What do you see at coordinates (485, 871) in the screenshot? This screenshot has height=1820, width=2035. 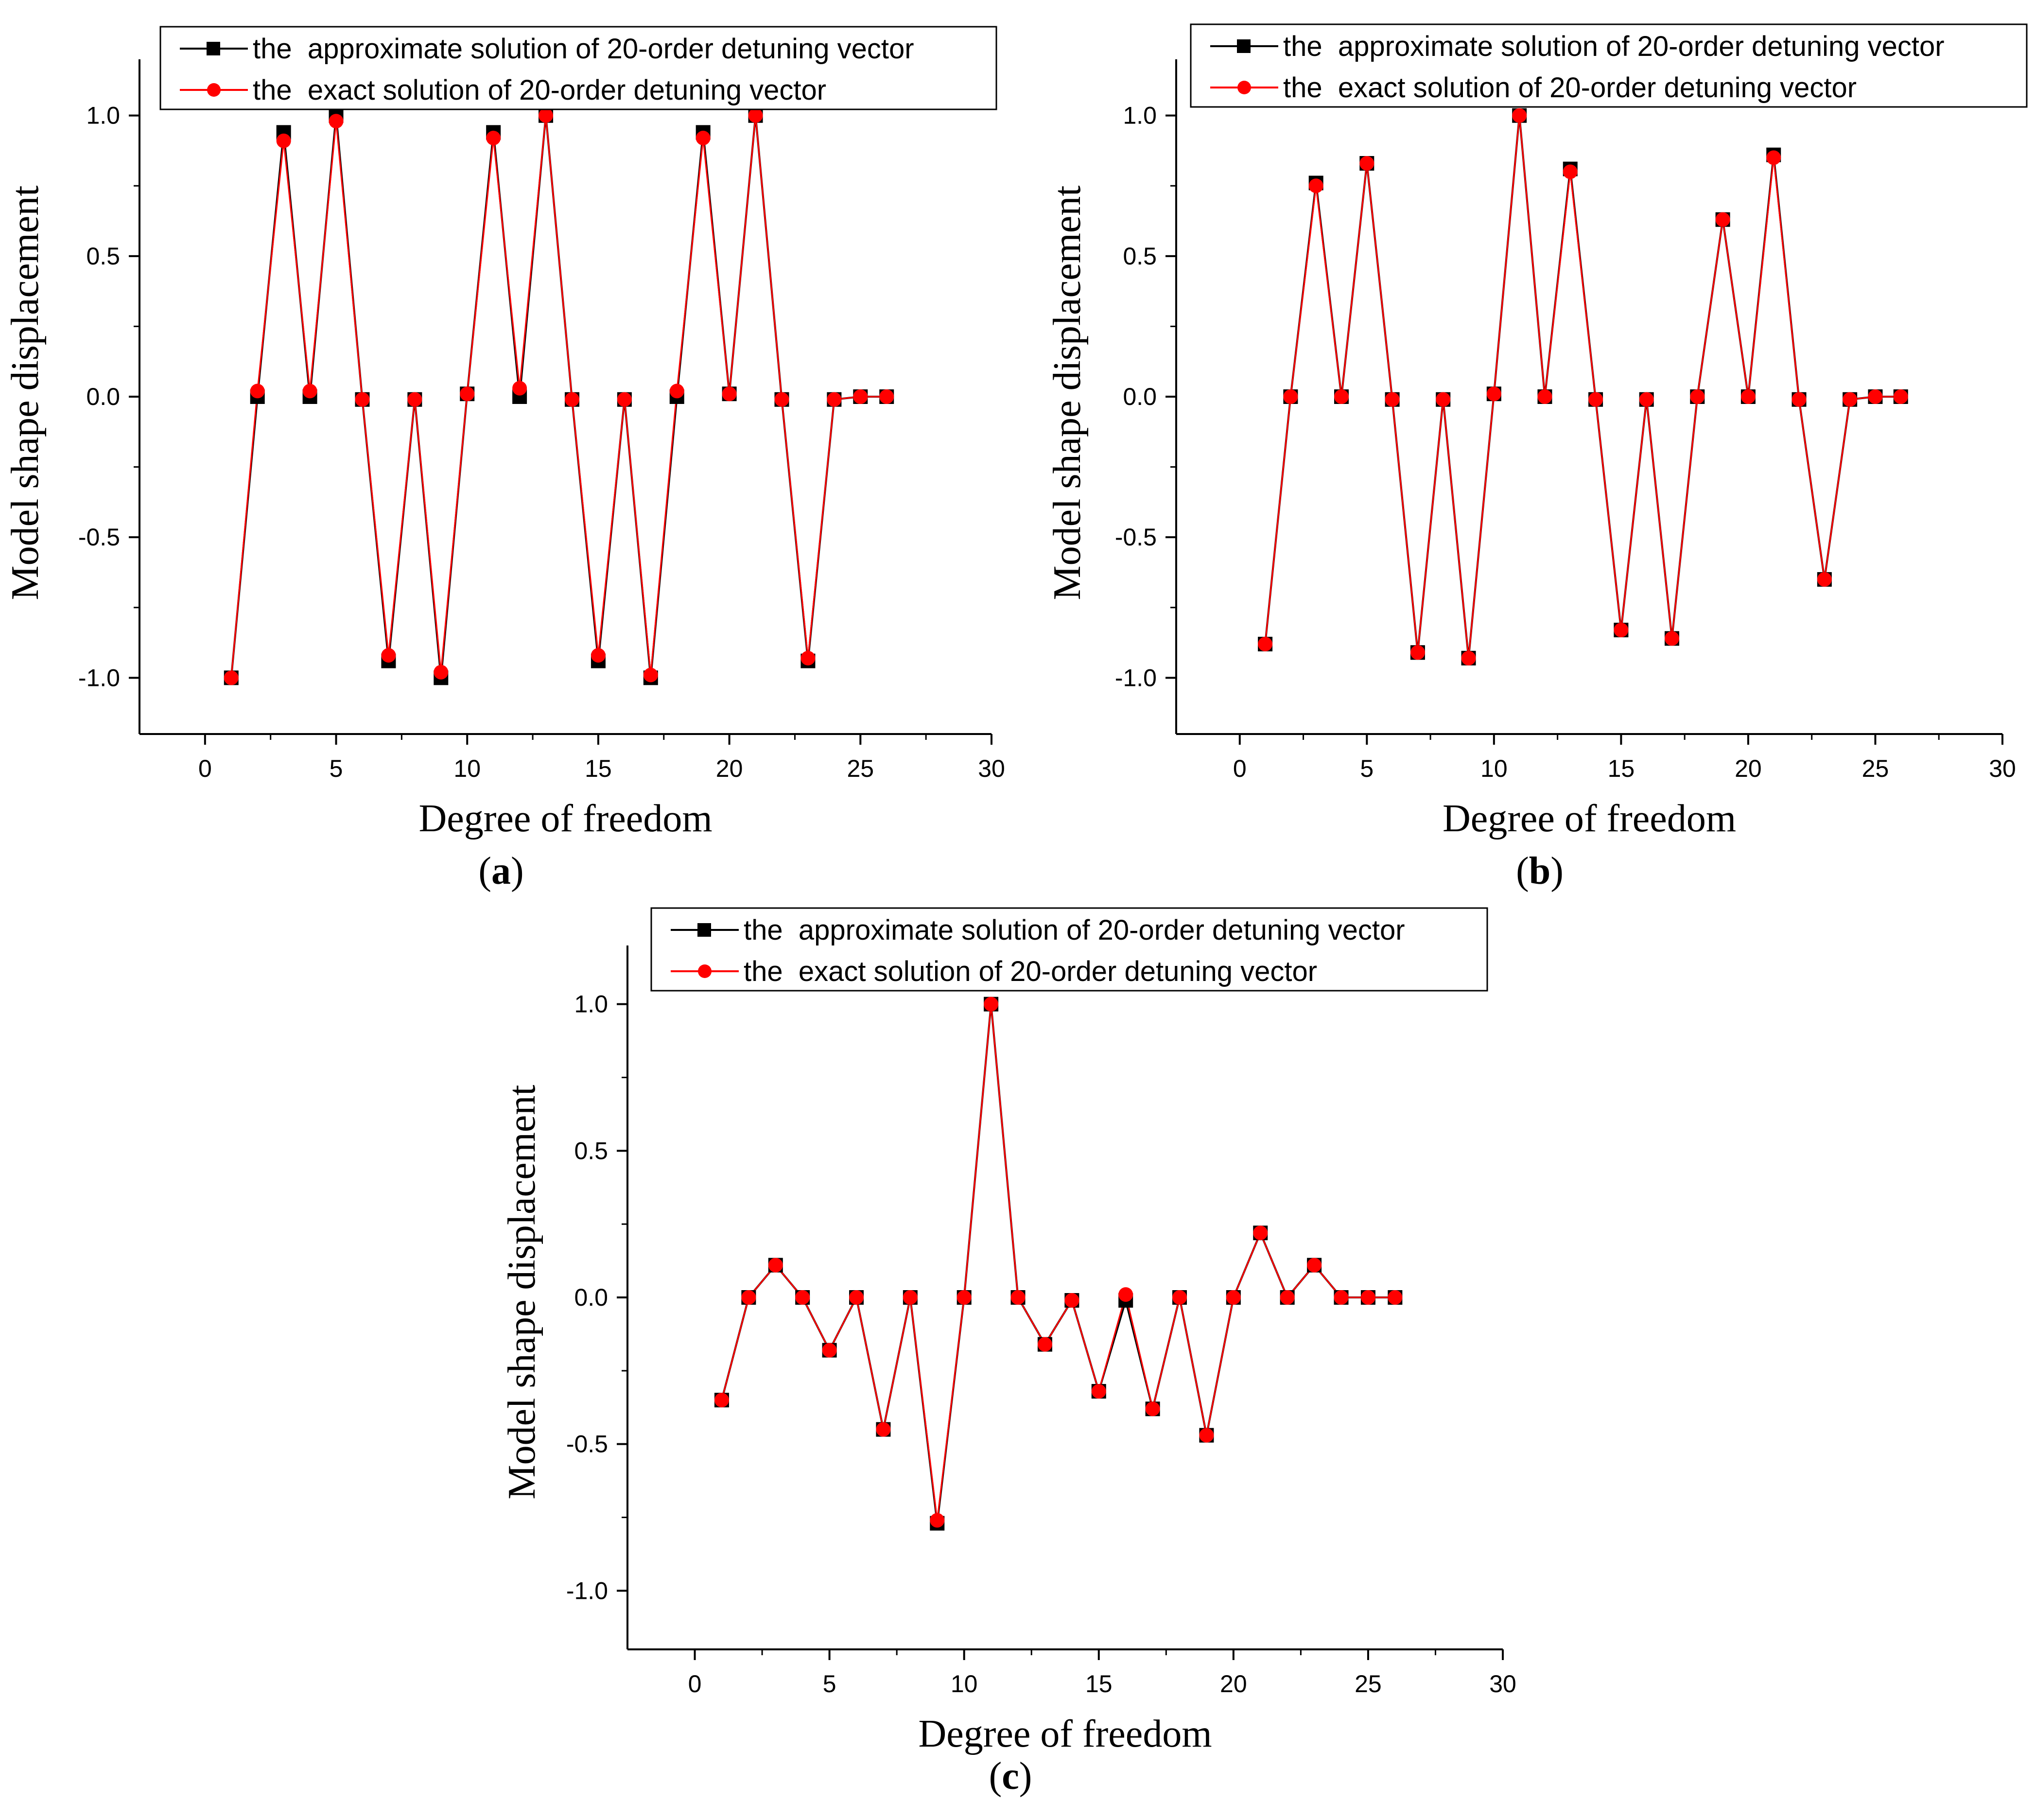 I see `panel-label-open-paren: (` at bounding box center [485, 871].